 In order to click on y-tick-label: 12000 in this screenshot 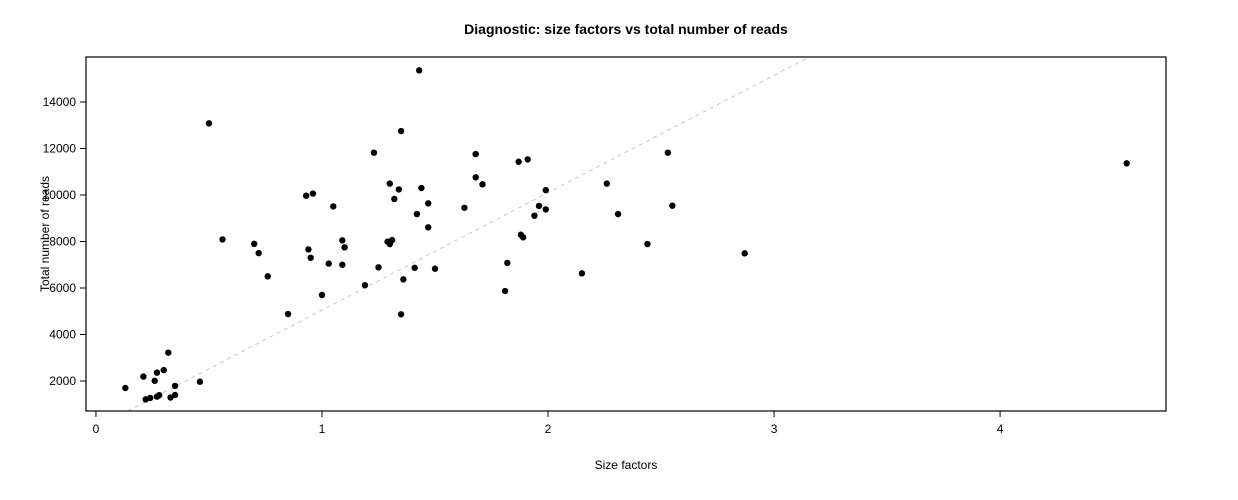, I will do `click(60, 148)`.